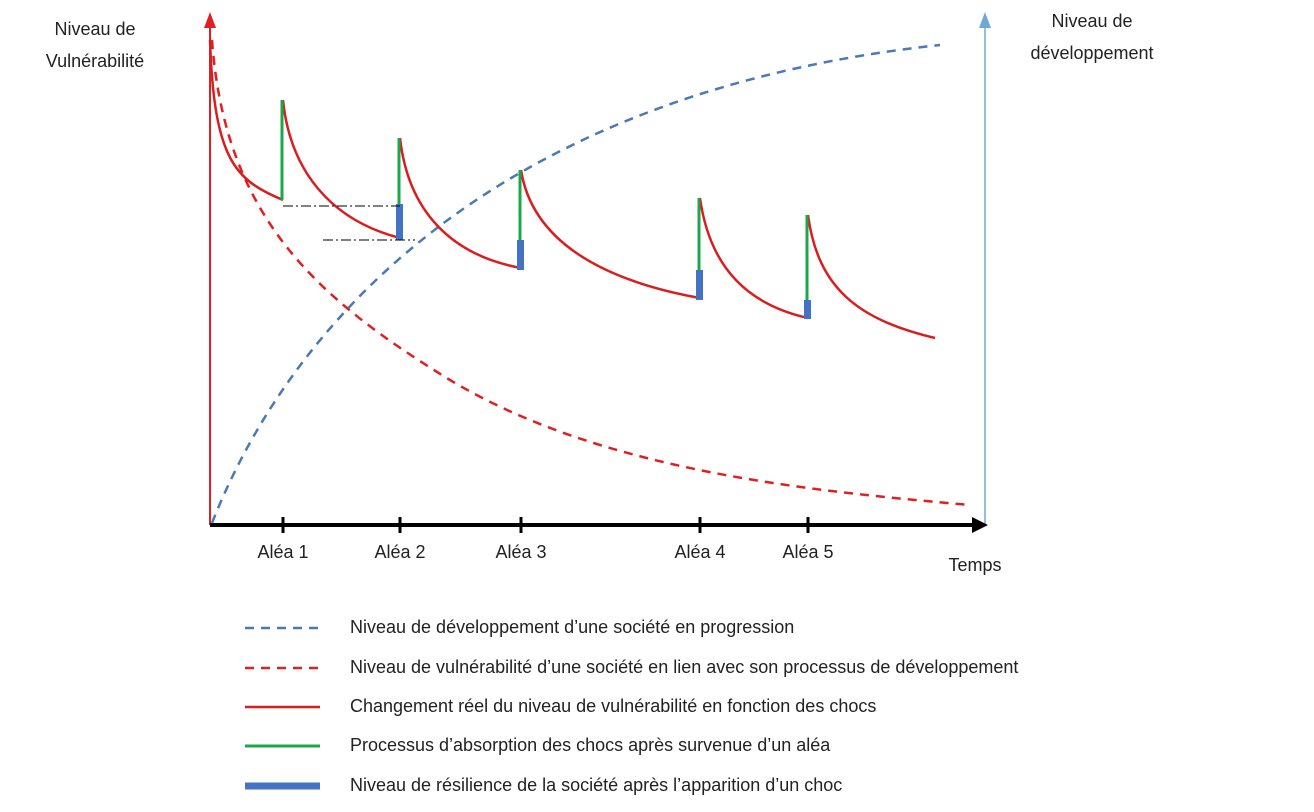  What do you see at coordinates (545, 525) in the screenshot?
I see `ticks` at bounding box center [545, 525].